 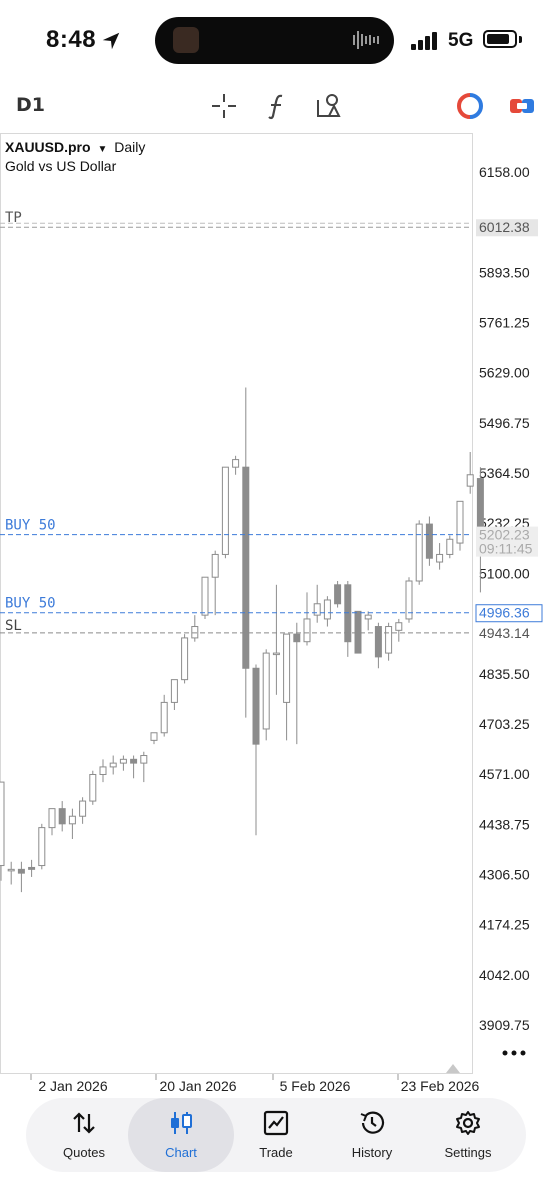 What do you see at coordinates (372, 1135) in the screenshot?
I see `nav-history: History` at bounding box center [372, 1135].